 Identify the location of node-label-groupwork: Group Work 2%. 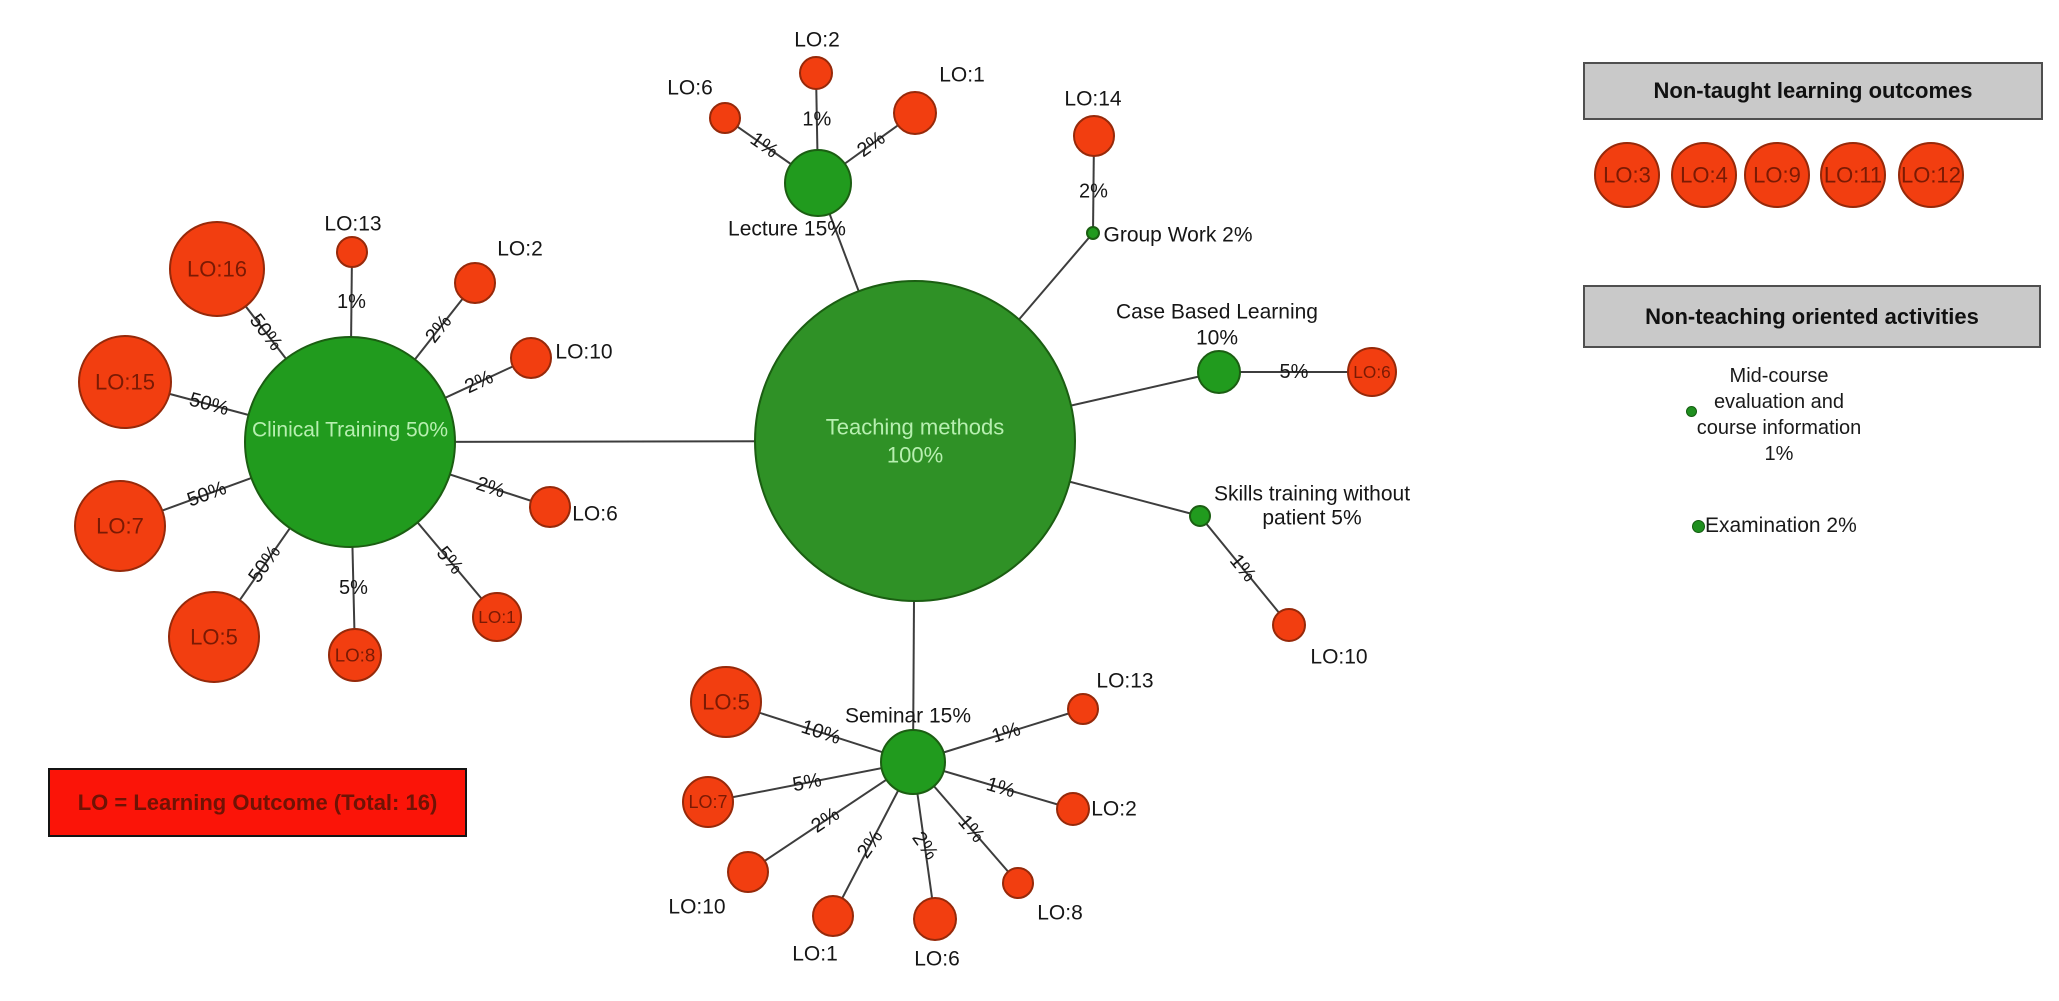
(1178, 235).